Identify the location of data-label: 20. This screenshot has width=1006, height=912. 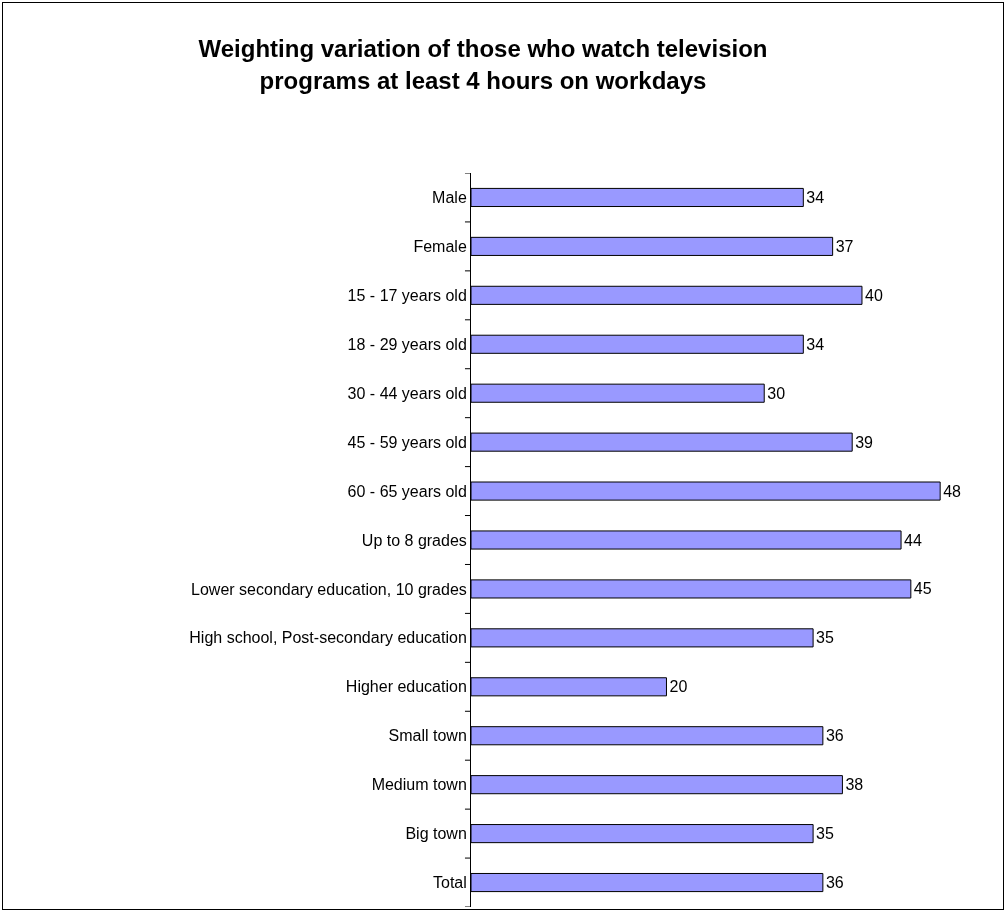
(678, 687).